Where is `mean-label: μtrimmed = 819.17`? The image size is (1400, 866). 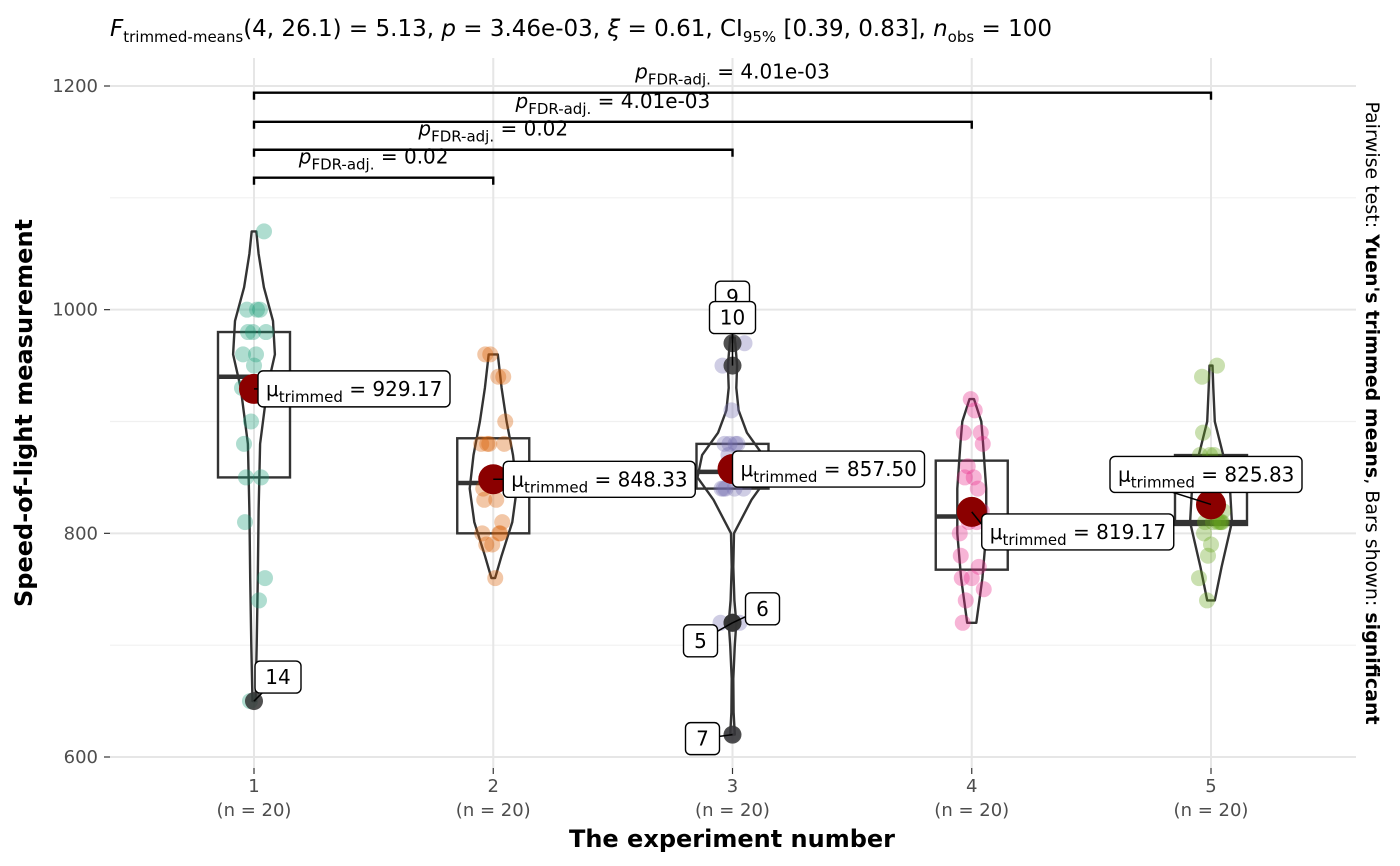 mean-label: μtrimmed = 819.17 is located at coordinates (1078, 534).